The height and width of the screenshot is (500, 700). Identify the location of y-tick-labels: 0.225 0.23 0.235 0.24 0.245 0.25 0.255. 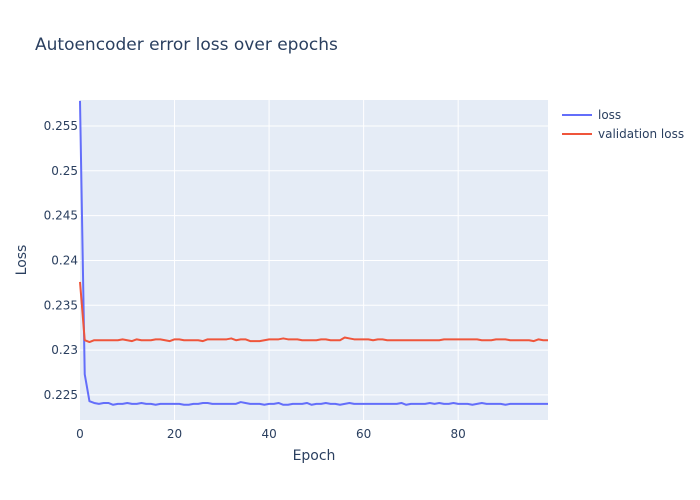
(61, 260).